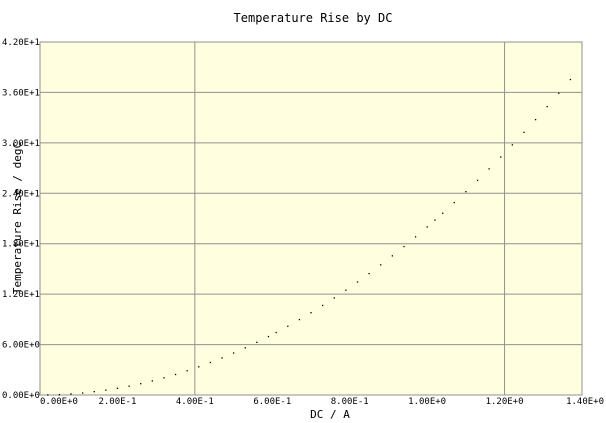 This screenshot has width=606, height=423. I want to click on y-tick-label: 4.20E+1, so click(21, 43).